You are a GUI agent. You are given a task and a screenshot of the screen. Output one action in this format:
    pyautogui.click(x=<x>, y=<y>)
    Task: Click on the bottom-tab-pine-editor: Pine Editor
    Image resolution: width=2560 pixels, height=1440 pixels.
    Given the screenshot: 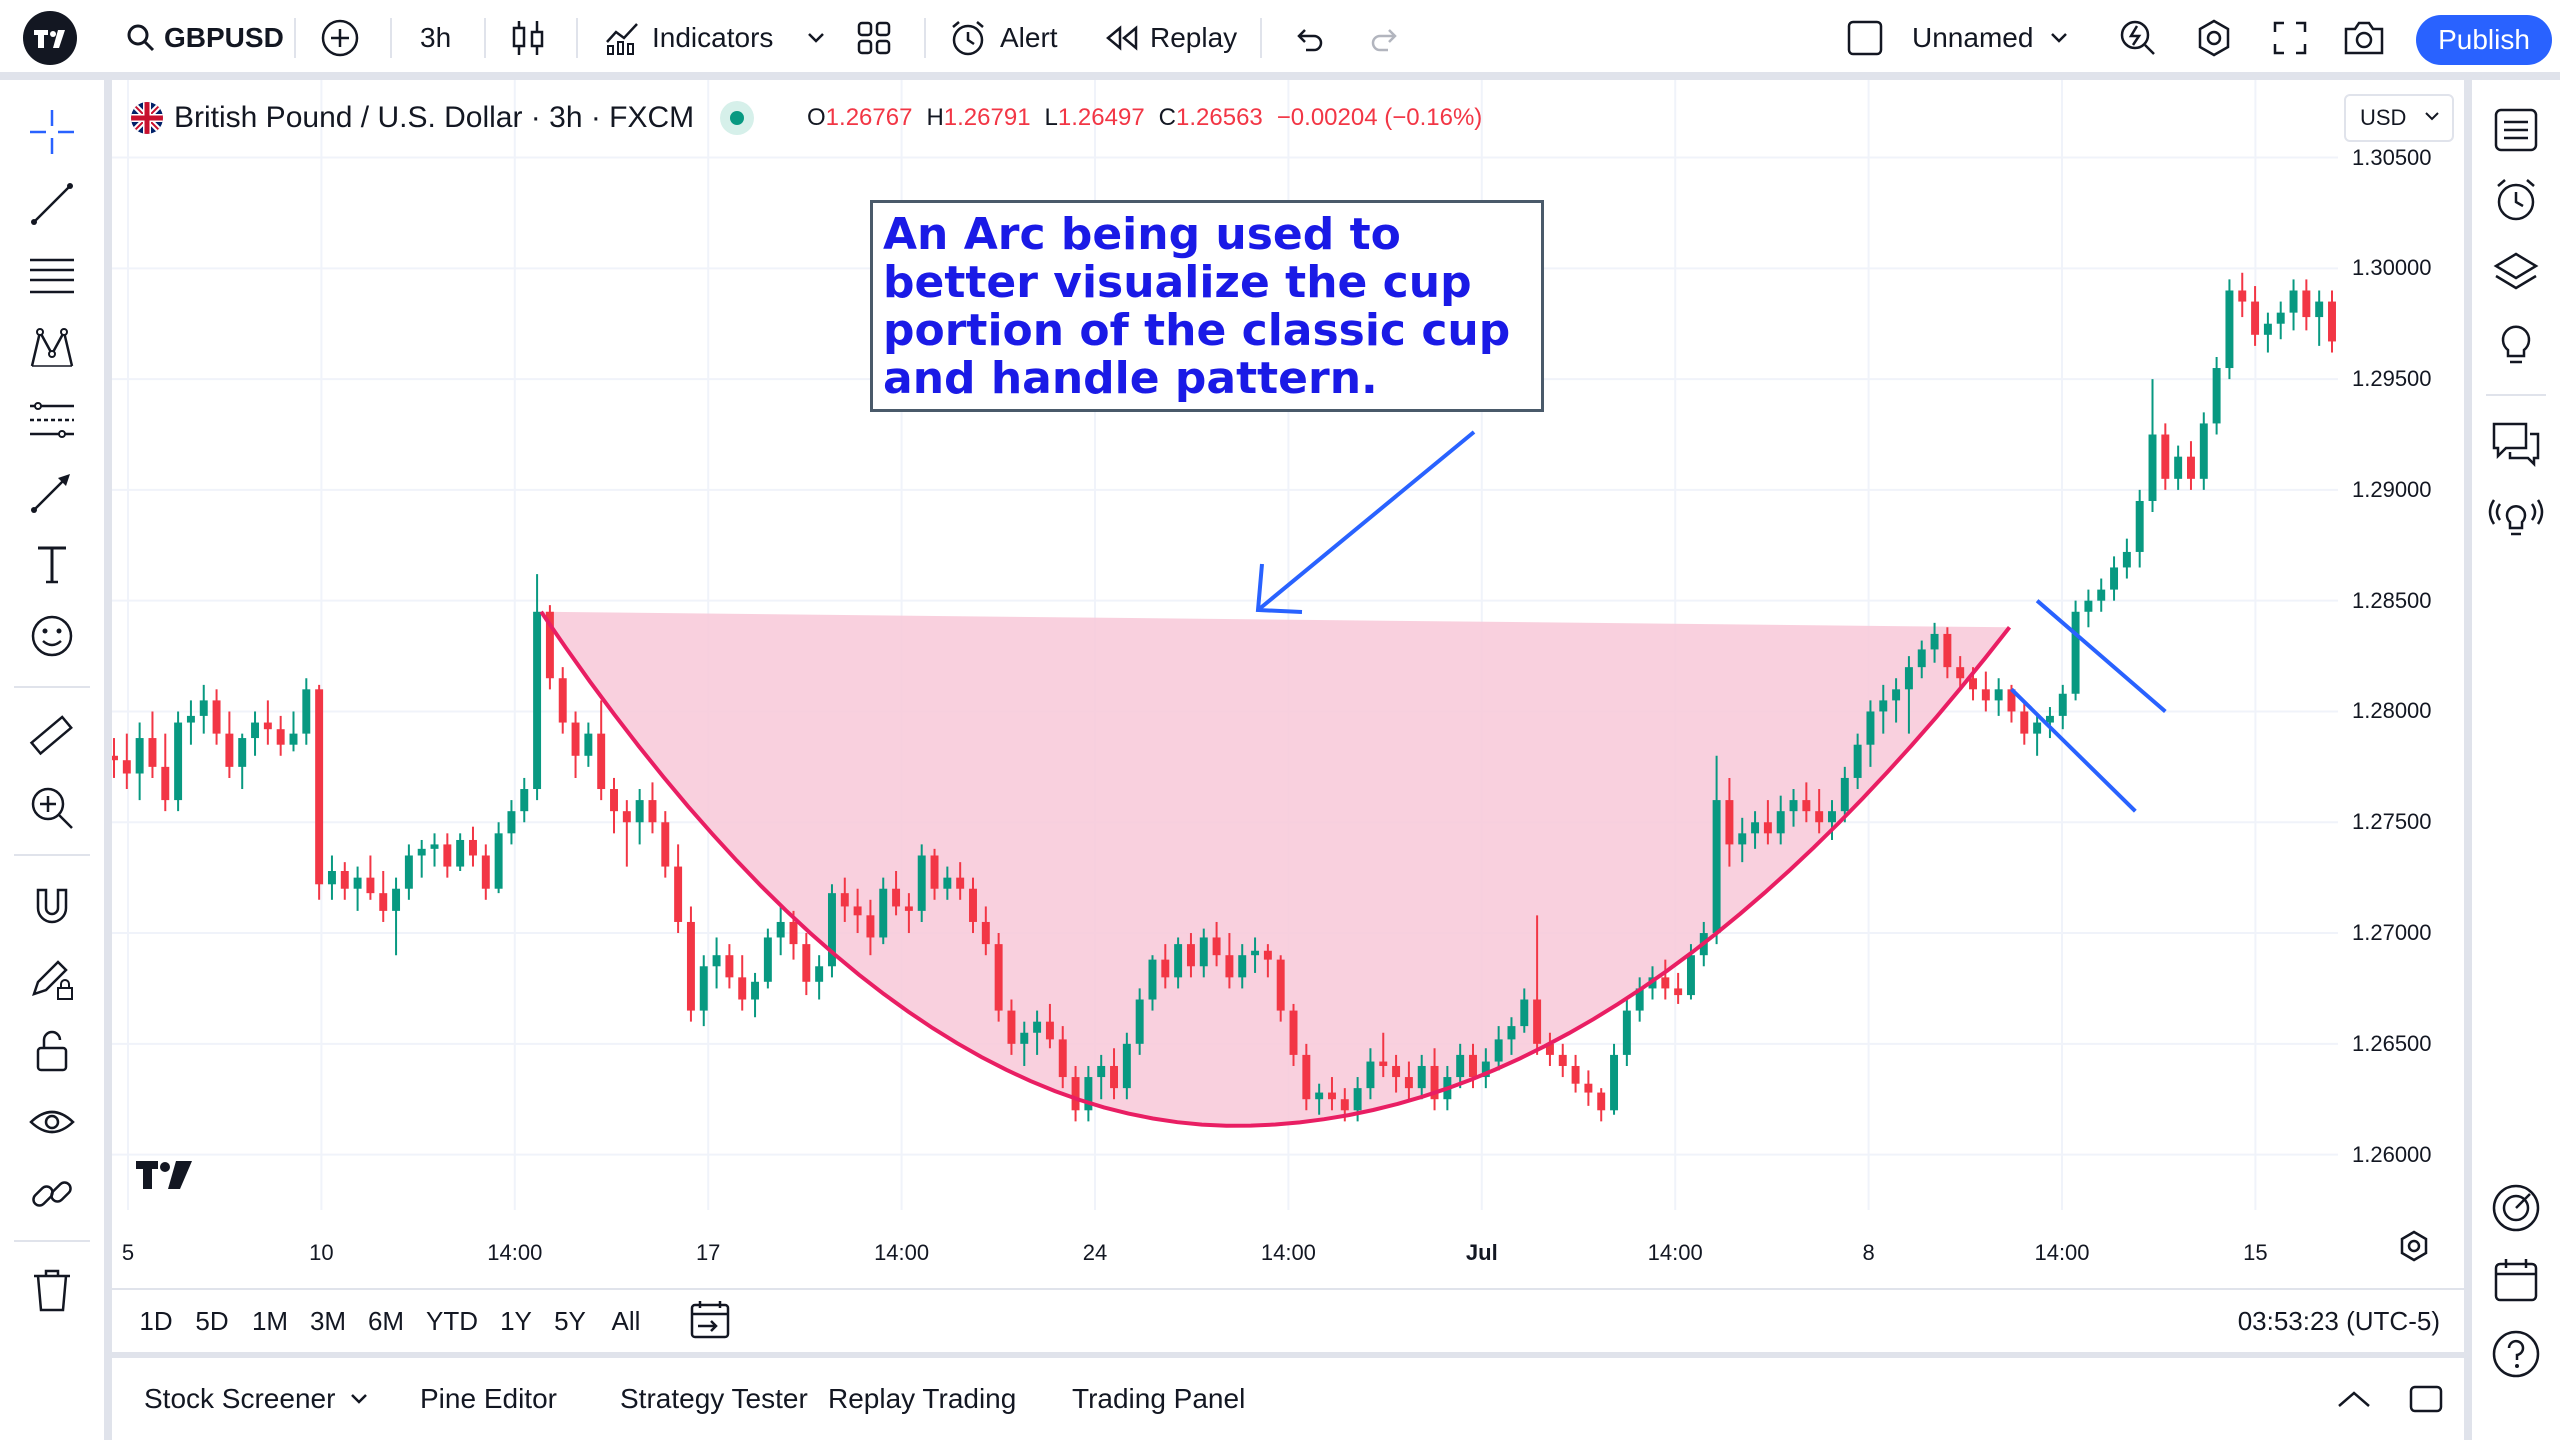 What is the action you would take?
    pyautogui.click(x=488, y=1398)
    